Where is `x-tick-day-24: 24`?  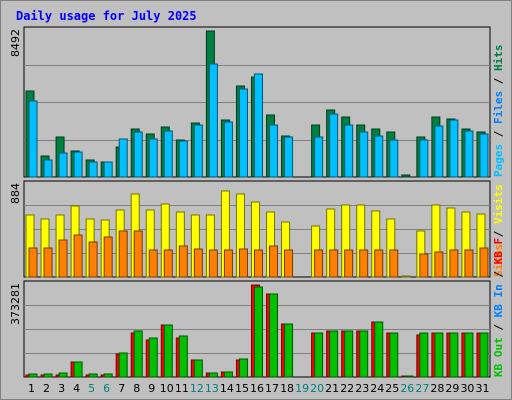 x-tick-day-24: 24 is located at coordinates (377, 388).